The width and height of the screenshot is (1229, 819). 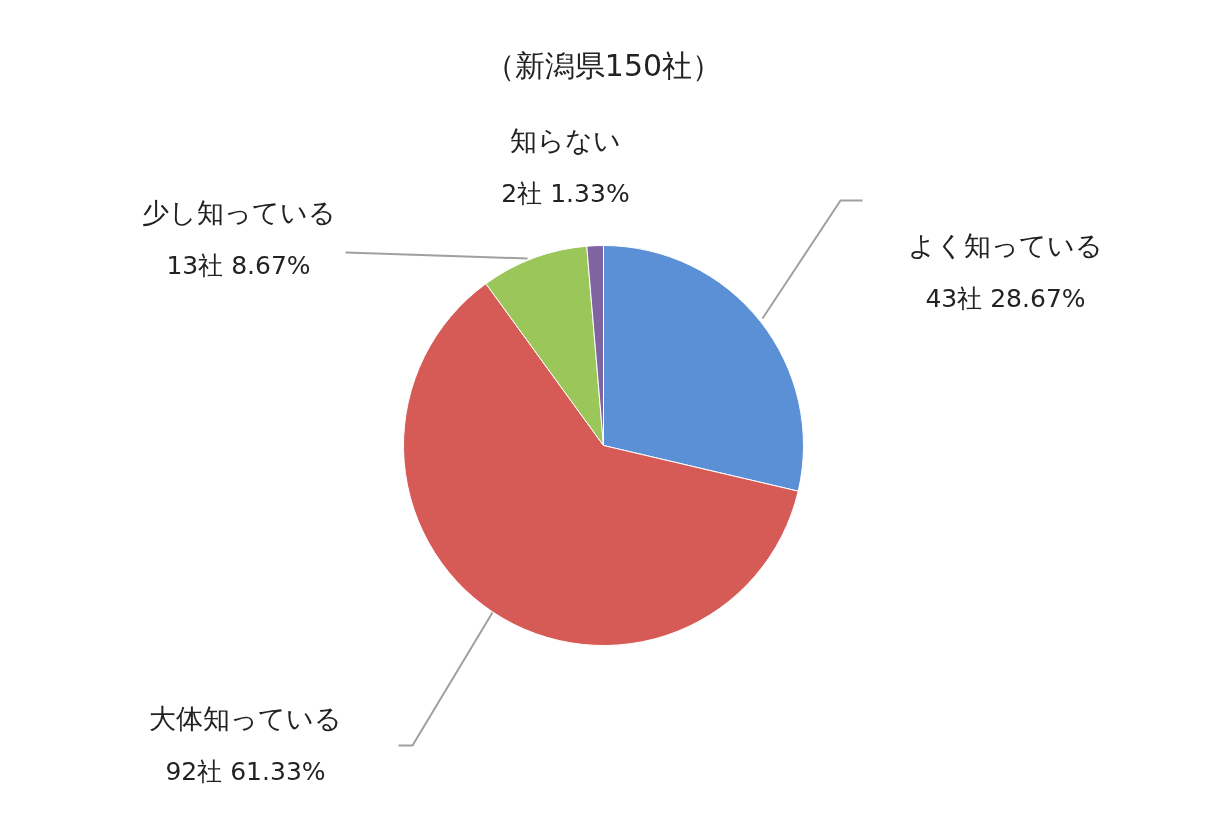 What do you see at coordinates (603, 65) in the screenshot?
I see `chart-title: （新潟県150社）` at bounding box center [603, 65].